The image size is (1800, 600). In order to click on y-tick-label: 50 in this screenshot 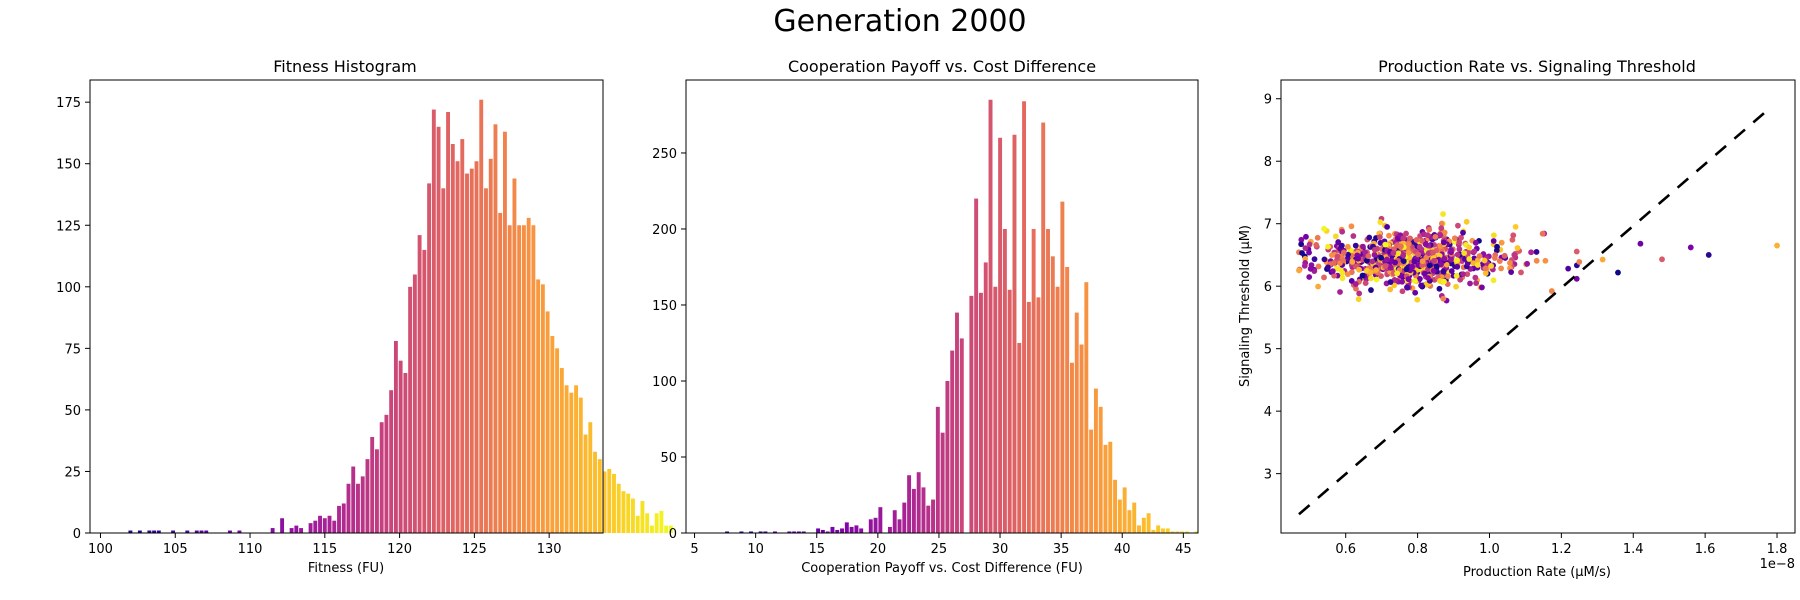, I will do `click(72, 411)`.